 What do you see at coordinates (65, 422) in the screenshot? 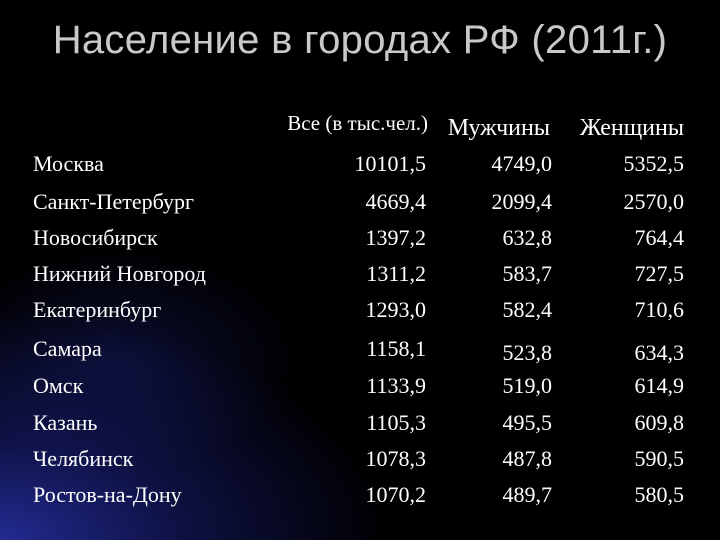
I see `city-name: Казань` at bounding box center [65, 422].